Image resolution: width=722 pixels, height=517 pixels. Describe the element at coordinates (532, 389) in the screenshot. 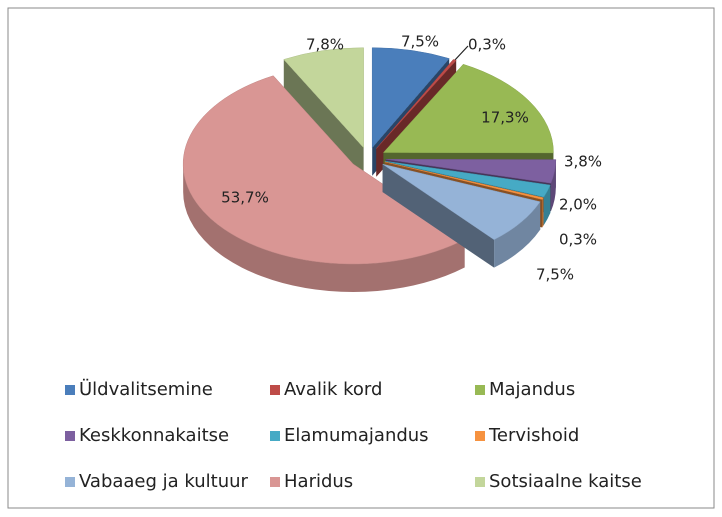

I see `legend-label: Majandus` at that location.